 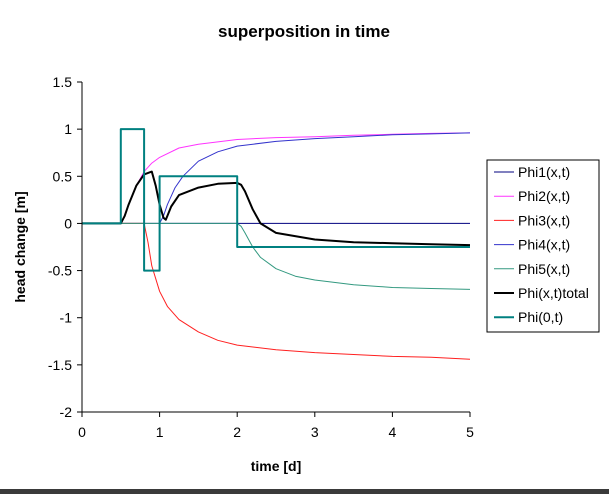 I want to click on legend-label: Phi4(x,t), so click(x=544, y=245).